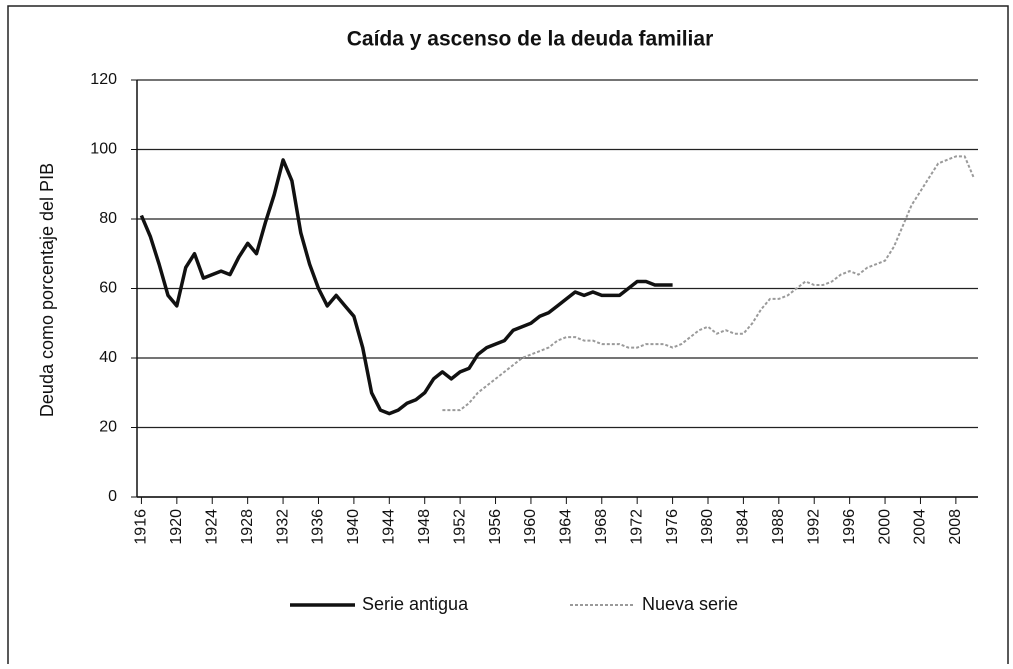 This screenshot has width=1013, height=669. I want to click on x-tick-label: 1920, so click(176, 527).